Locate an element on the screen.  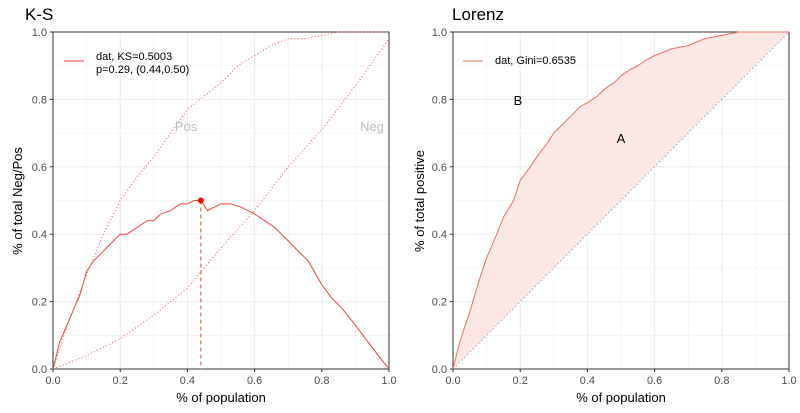
ks-title: K-S is located at coordinates (39, 14).